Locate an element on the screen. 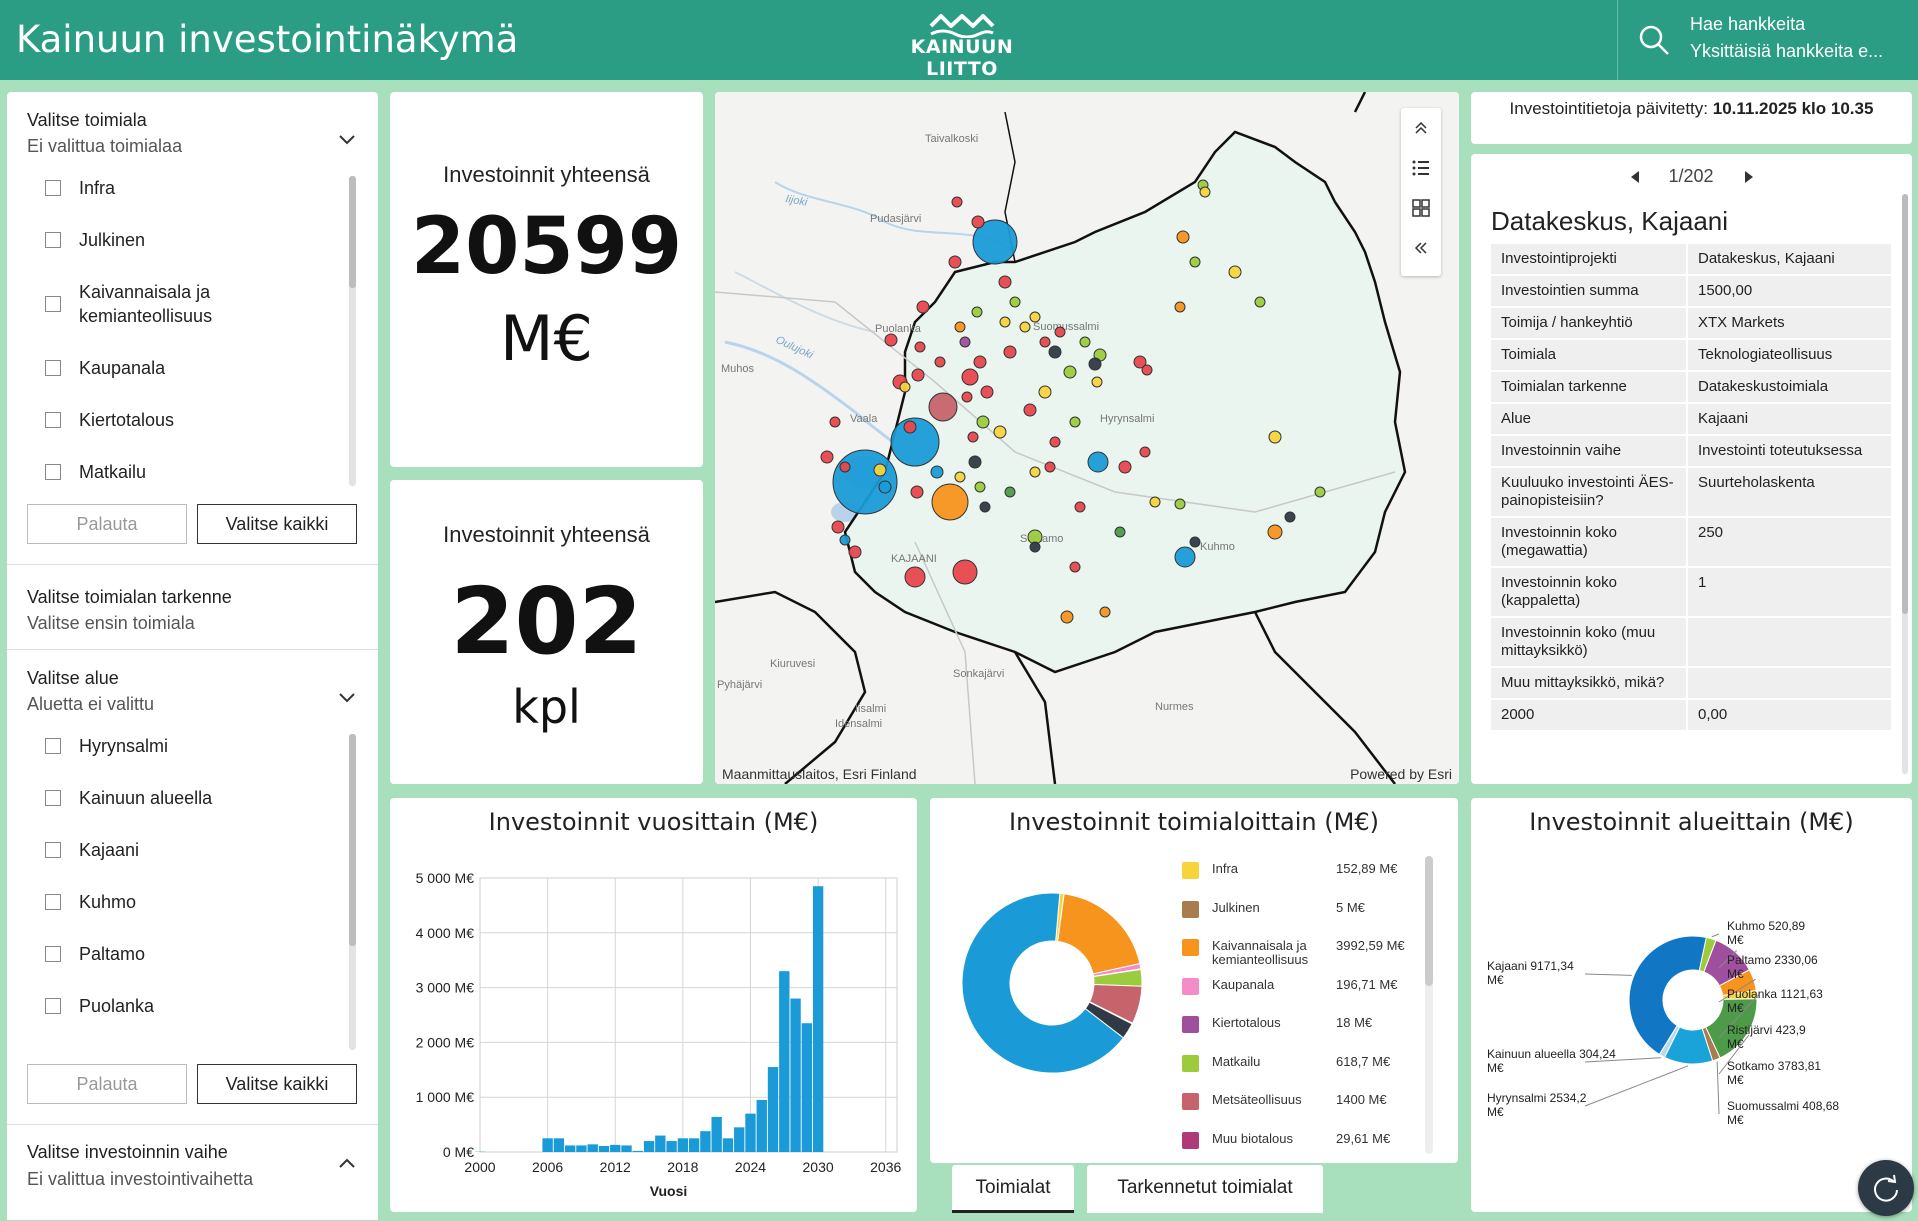 The image size is (1918, 1221). previous-icon is located at coordinates (1635, 177).